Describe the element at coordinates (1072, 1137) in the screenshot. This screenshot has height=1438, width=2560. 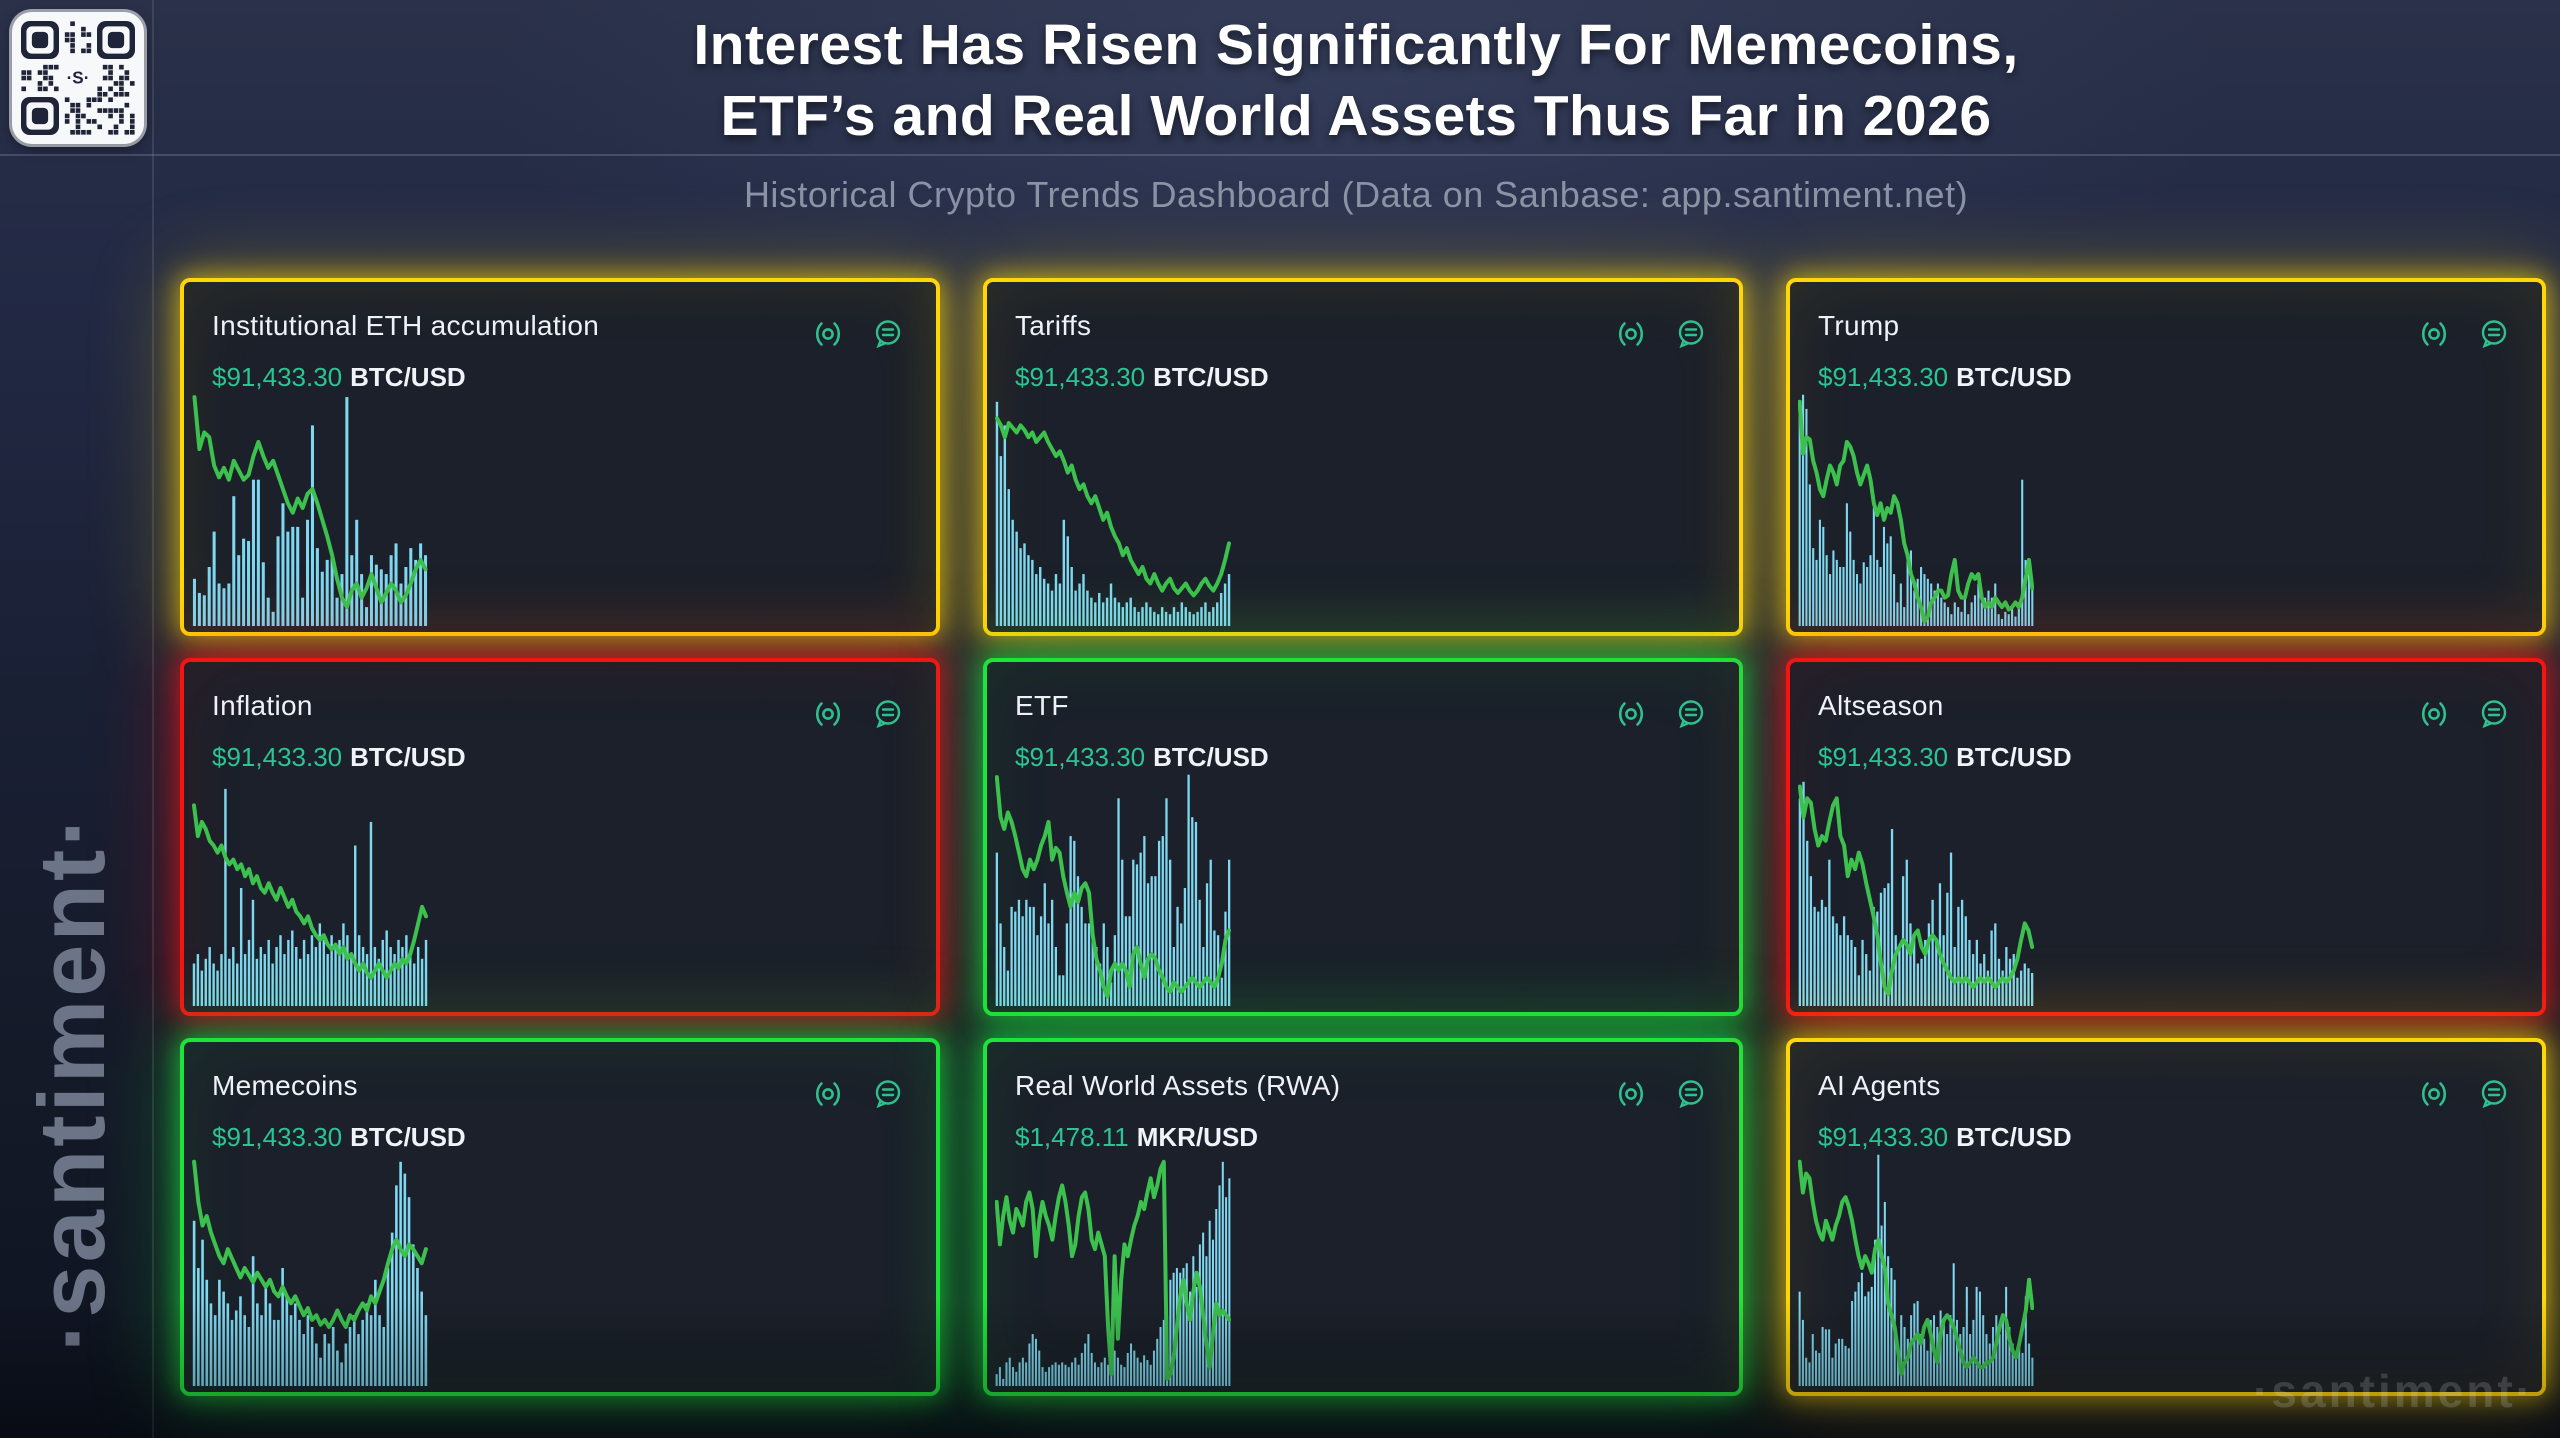
I see `panel-price: $1,478.11` at that location.